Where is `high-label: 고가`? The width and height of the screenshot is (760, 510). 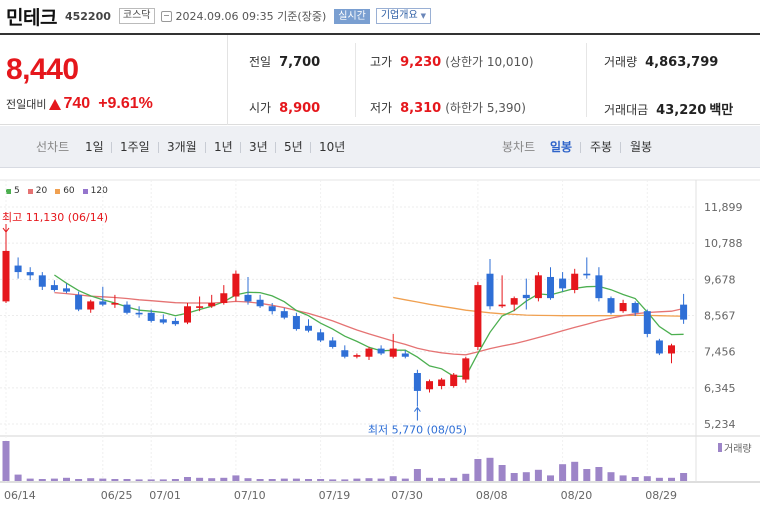
high-label: 고가 is located at coordinates (381, 62).